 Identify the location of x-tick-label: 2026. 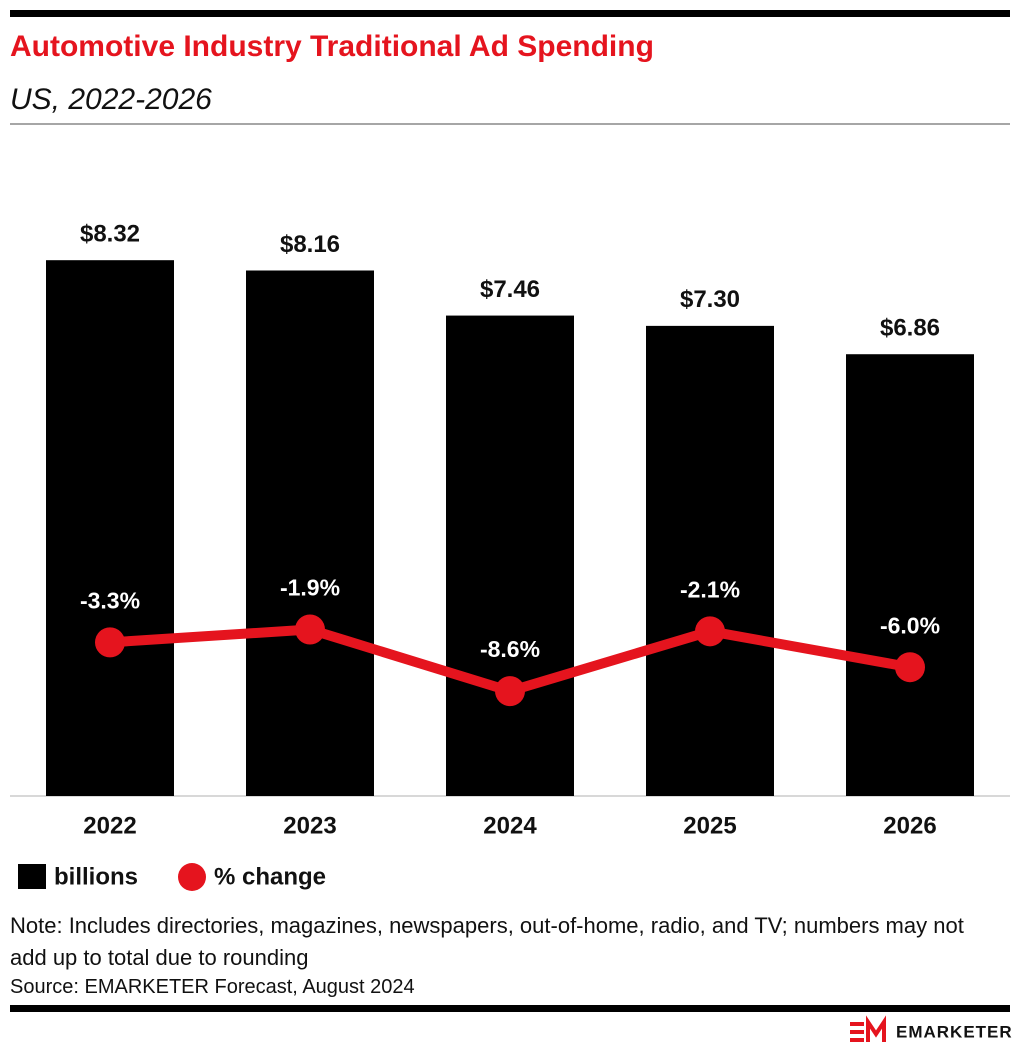
(909, 825).